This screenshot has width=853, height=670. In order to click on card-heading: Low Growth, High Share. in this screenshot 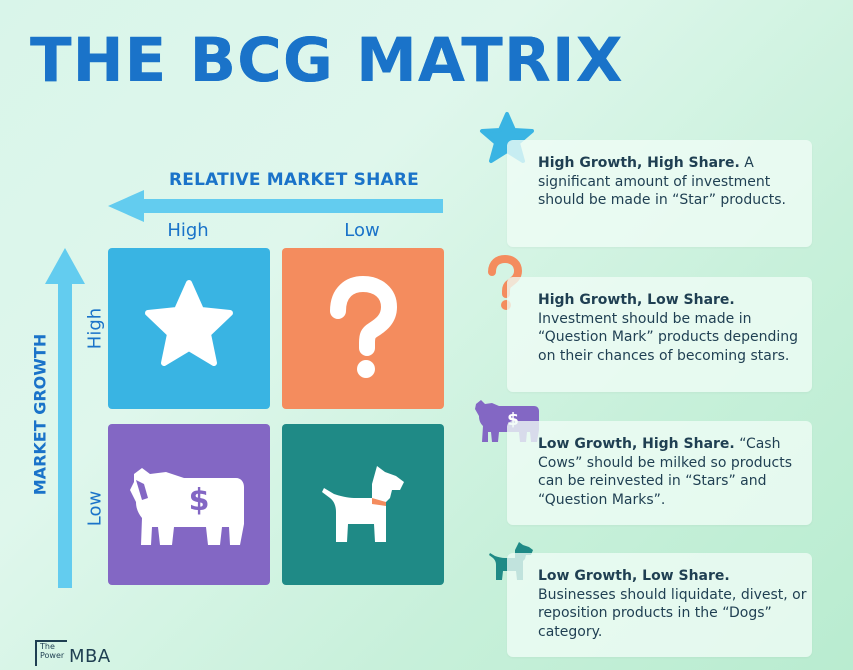, I will do `click(636, 444)`.